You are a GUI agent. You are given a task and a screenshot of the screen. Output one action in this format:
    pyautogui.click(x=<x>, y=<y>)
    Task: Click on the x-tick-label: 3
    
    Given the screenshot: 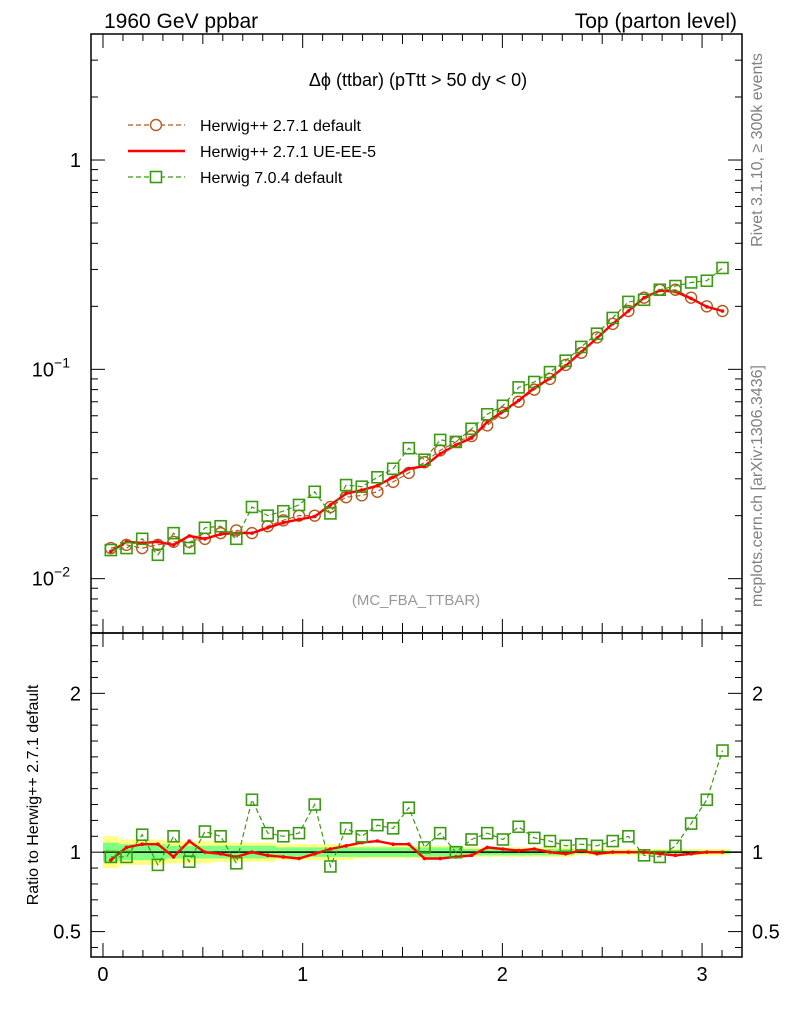 What is the action you would take?
    pyautogui.click(x=701, y=975)
    